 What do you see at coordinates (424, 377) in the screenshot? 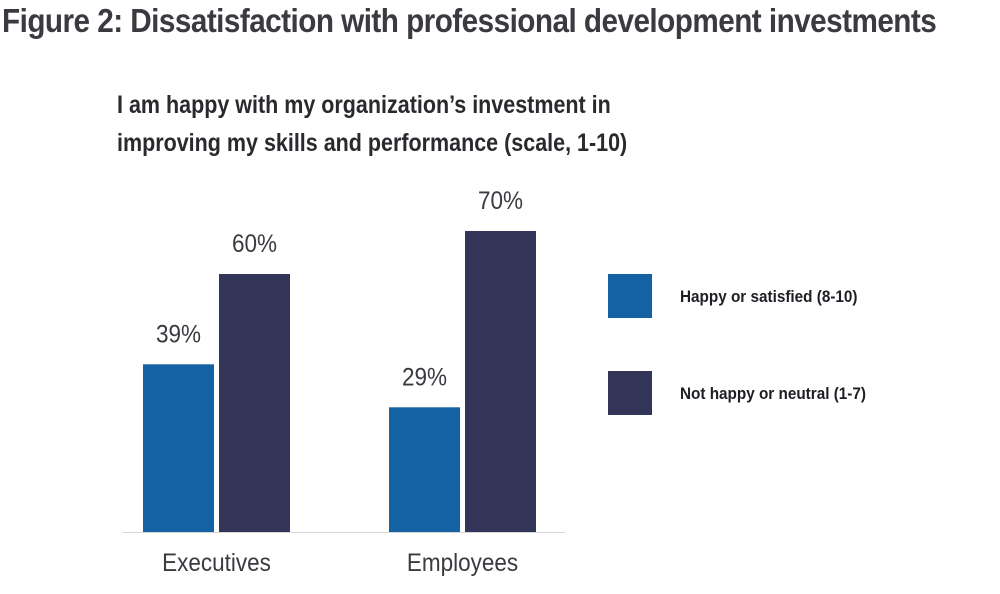
I see `data-label-employees-series-1: 29%` at bounding box center [424, 377].